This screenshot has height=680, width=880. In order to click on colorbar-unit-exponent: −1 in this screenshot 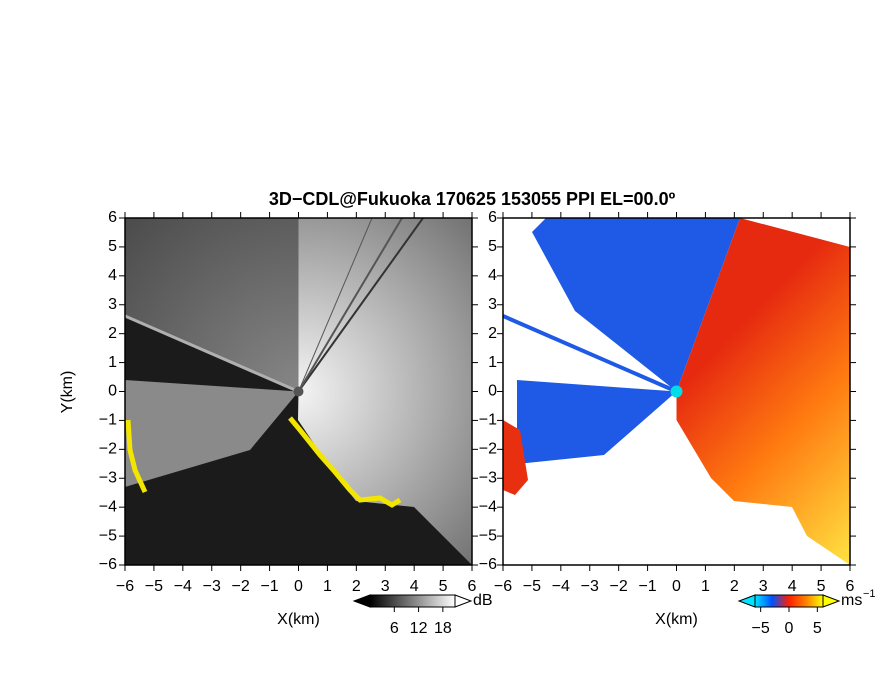, I will do `click(869, 594)`.